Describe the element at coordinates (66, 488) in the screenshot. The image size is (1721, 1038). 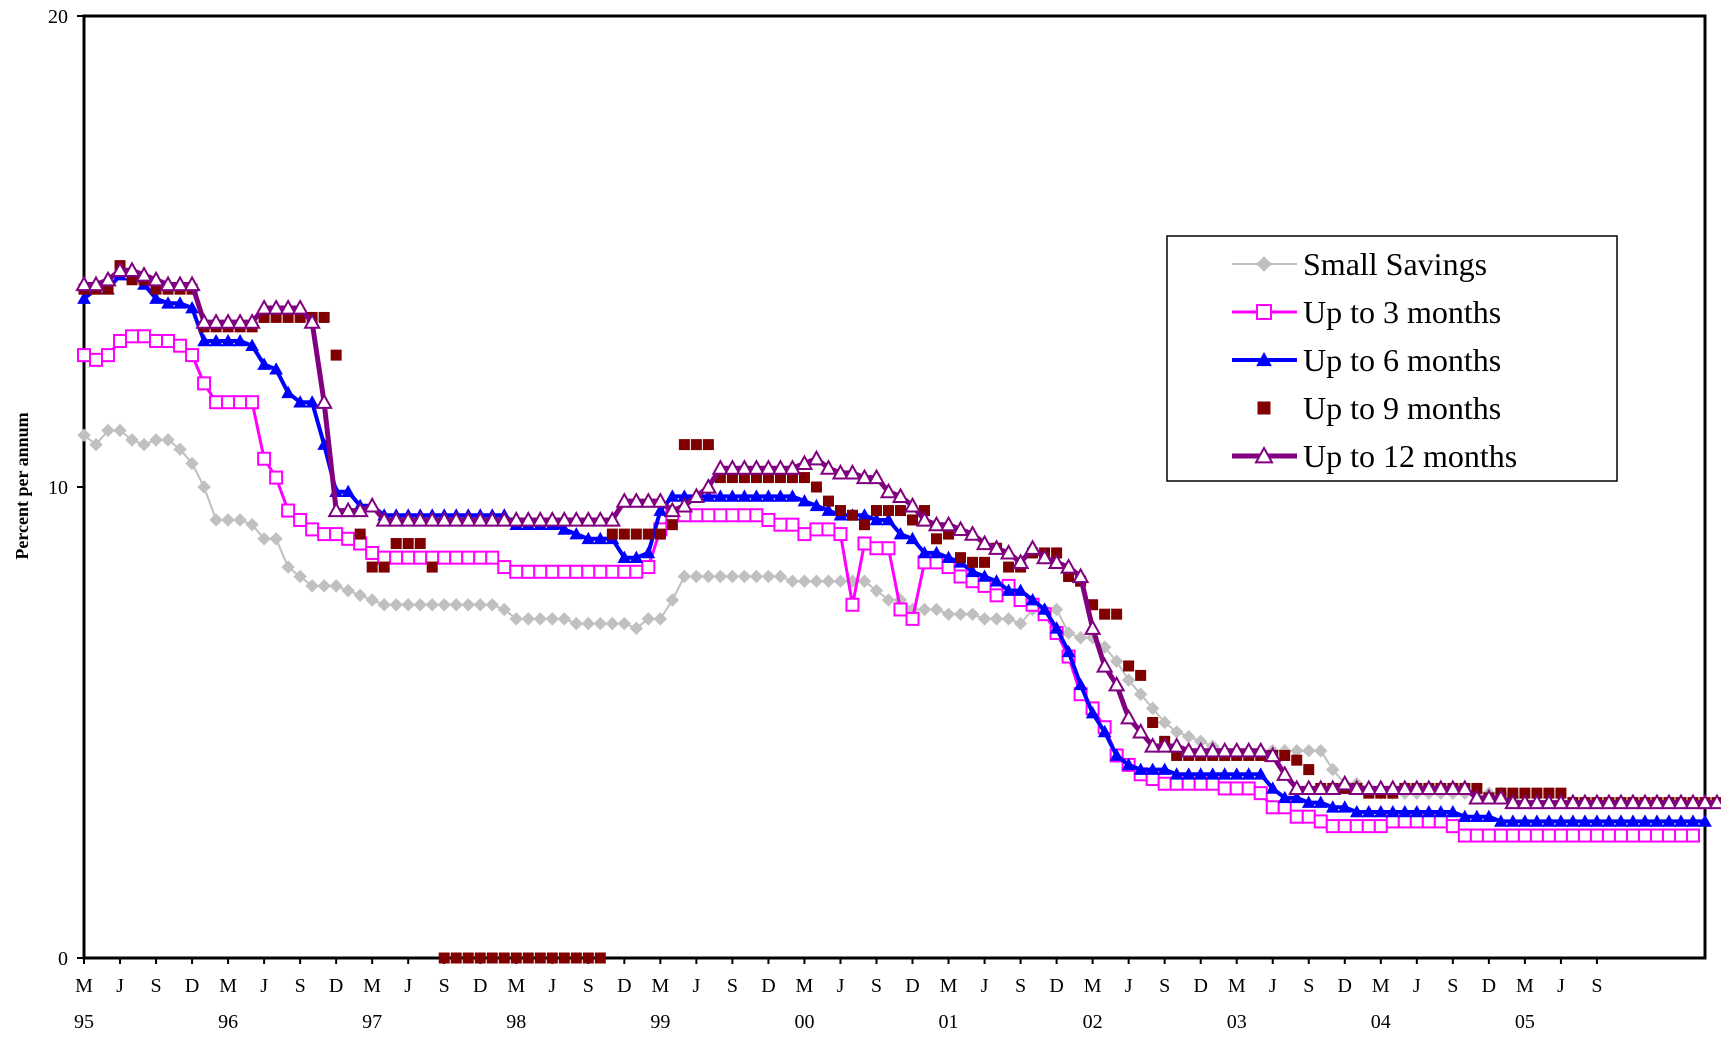
I see `y-axis: 0 10 20` at that location.